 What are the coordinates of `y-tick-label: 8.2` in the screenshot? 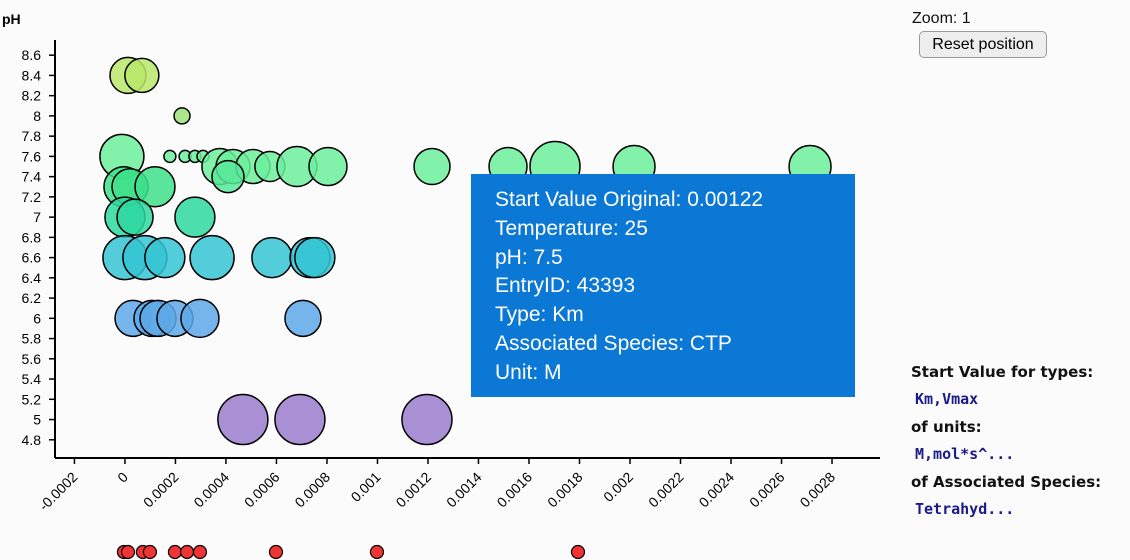 It's located at (32, 96).